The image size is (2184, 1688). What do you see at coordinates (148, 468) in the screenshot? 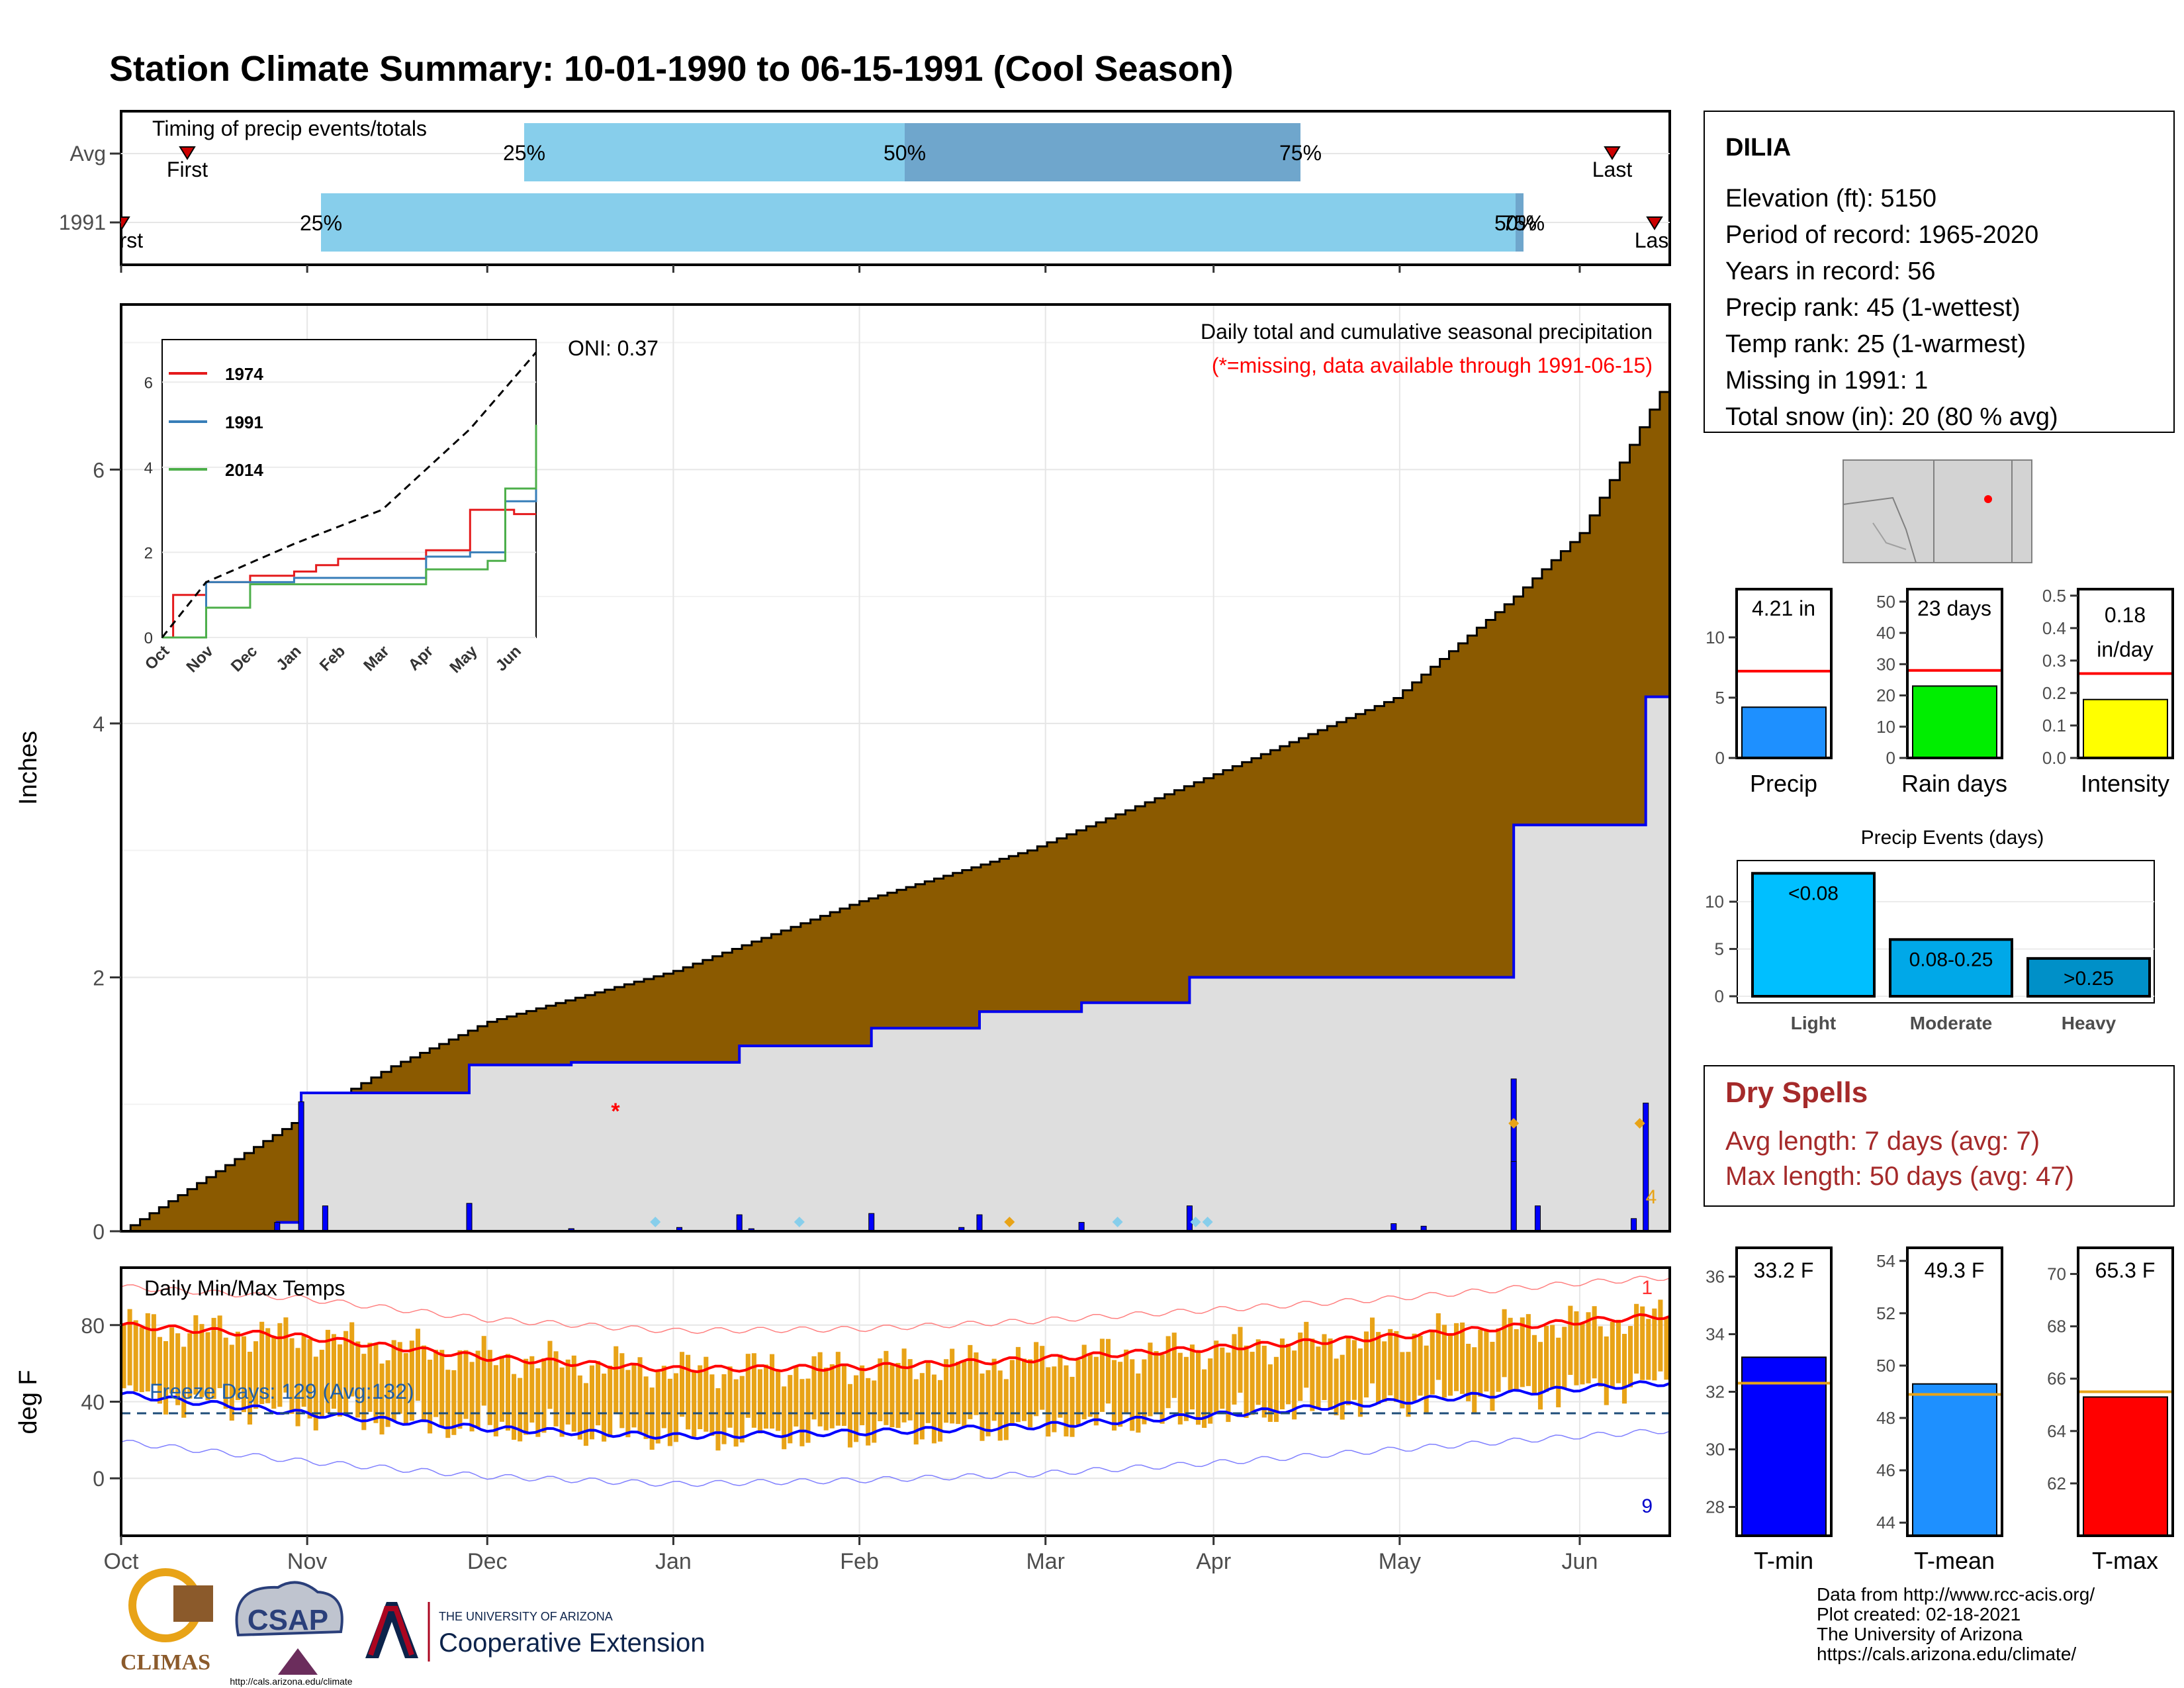
I see `inset-ytick-2: 4` at bounding box center [148, 468].